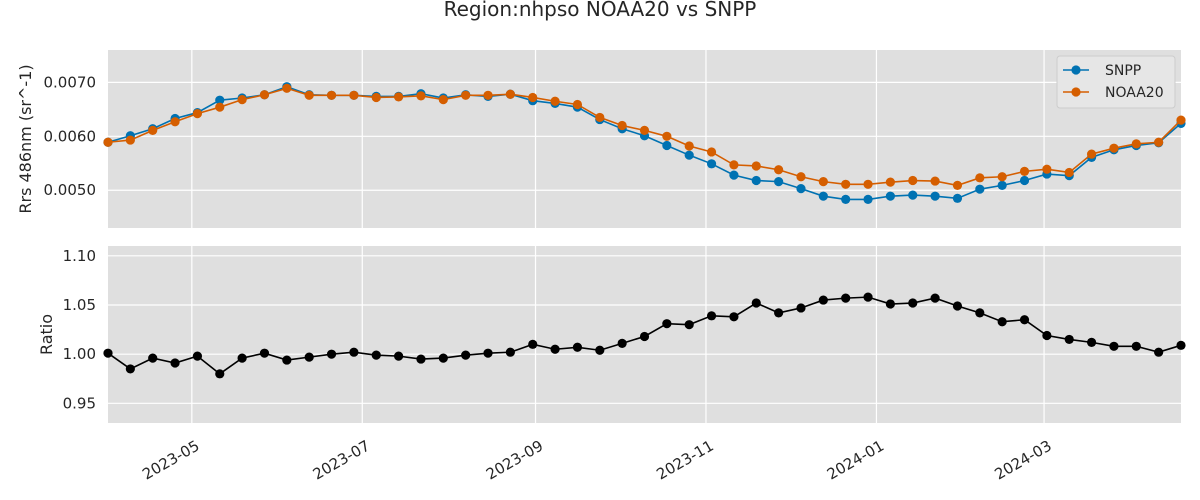  Describe the element at coordinates (1076, 92) in the screenshot. I see `legend-marker` at that location.